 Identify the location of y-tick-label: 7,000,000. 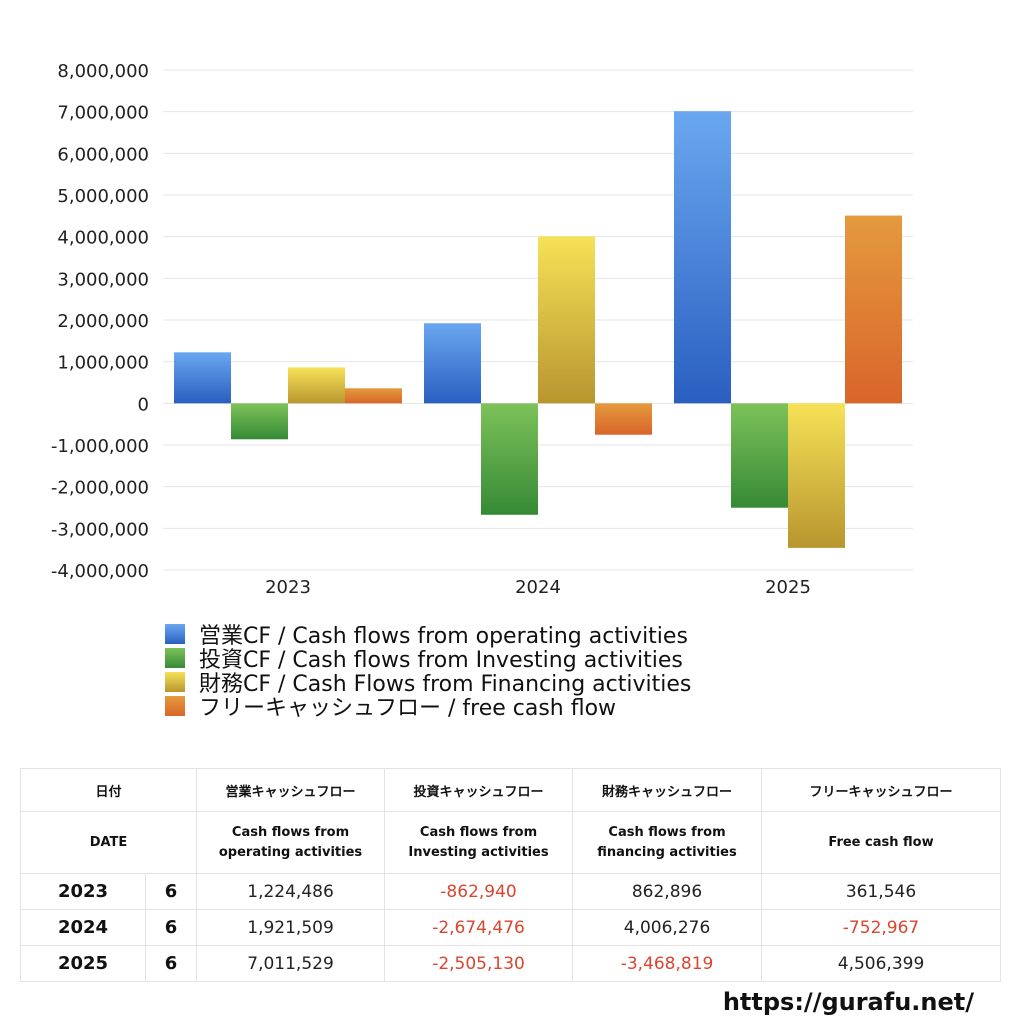
(103, 113).